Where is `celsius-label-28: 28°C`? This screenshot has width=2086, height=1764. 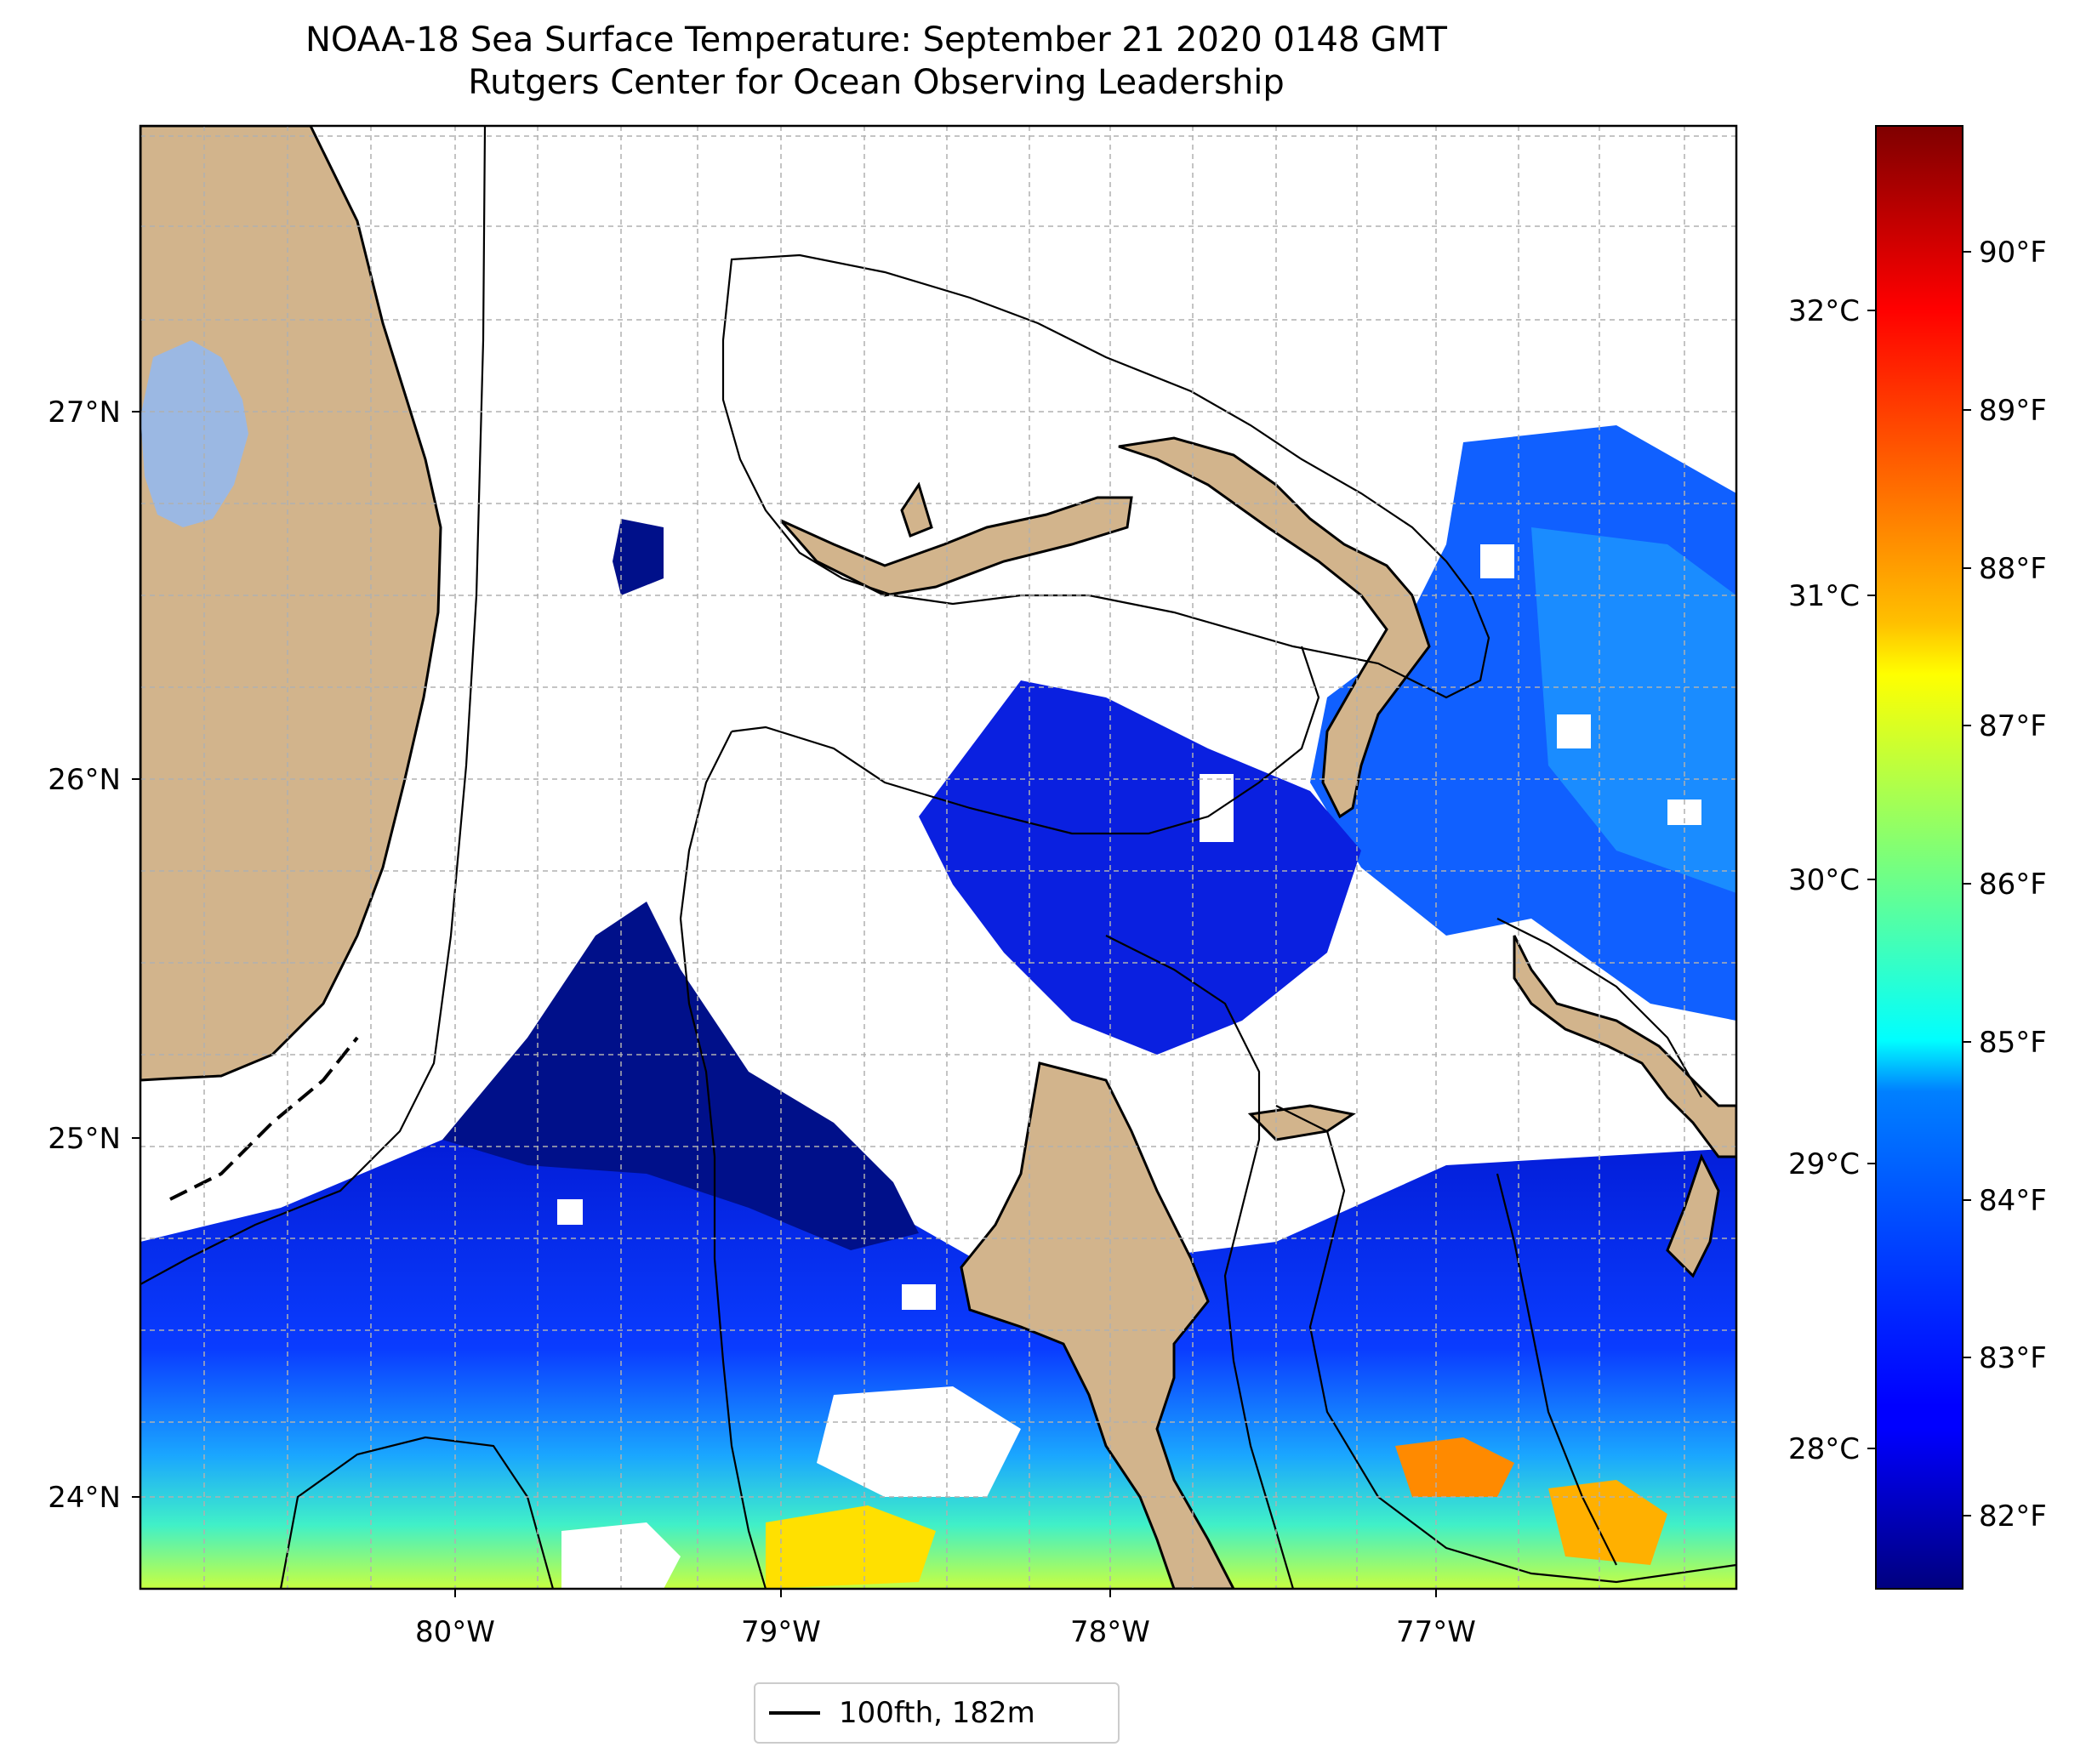
celsius-label-28: 28°C is located at coordinates (1824, 1449).